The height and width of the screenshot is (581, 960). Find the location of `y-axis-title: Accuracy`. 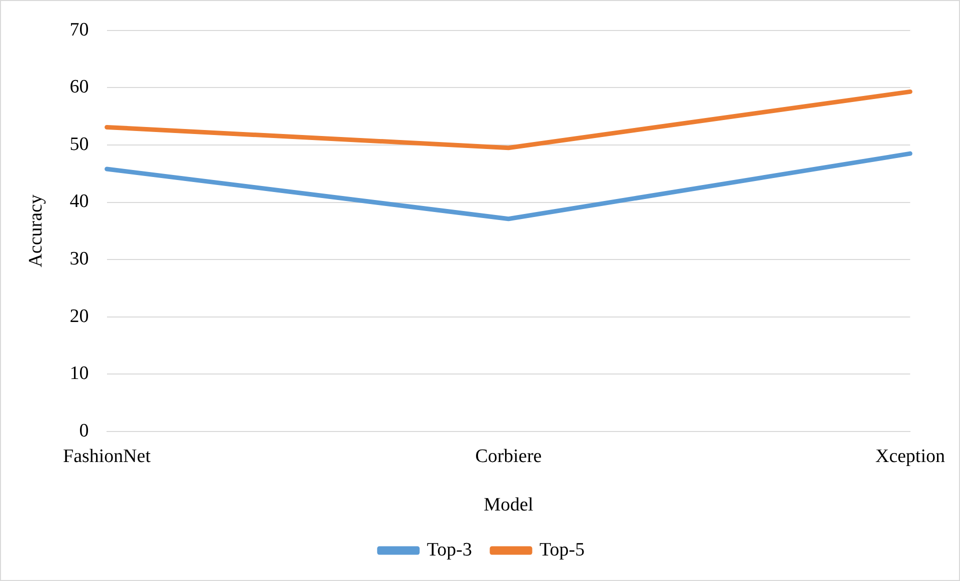

y-axis-title: Accuracy is located at coordinates (35, 231).